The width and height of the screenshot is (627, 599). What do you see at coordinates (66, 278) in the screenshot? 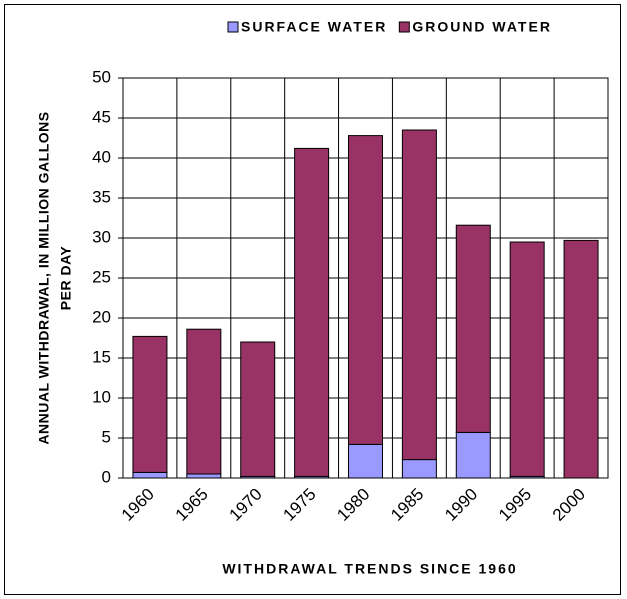
I see `y-axis-label: PER DAY` at bounding box center [66, 278].